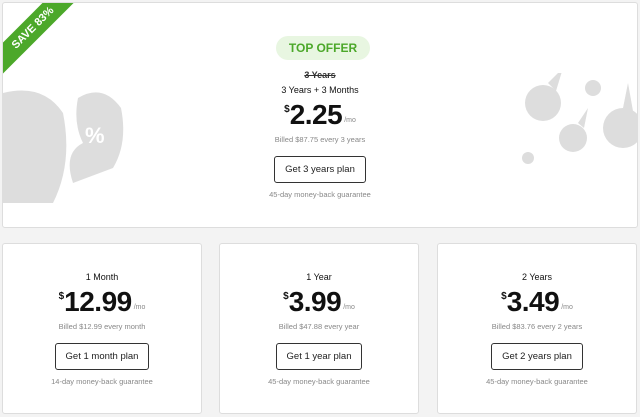 The image size is (640, 417). What do you see at coordinates (315, 301) in the screenshot?
I see `price-amount: 3.99` at bounding box center [315, 301].